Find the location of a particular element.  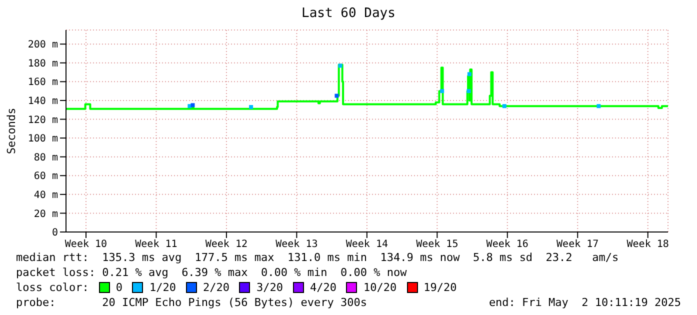

x-tick-label: Week 10 is located at coordinates (86, 244).